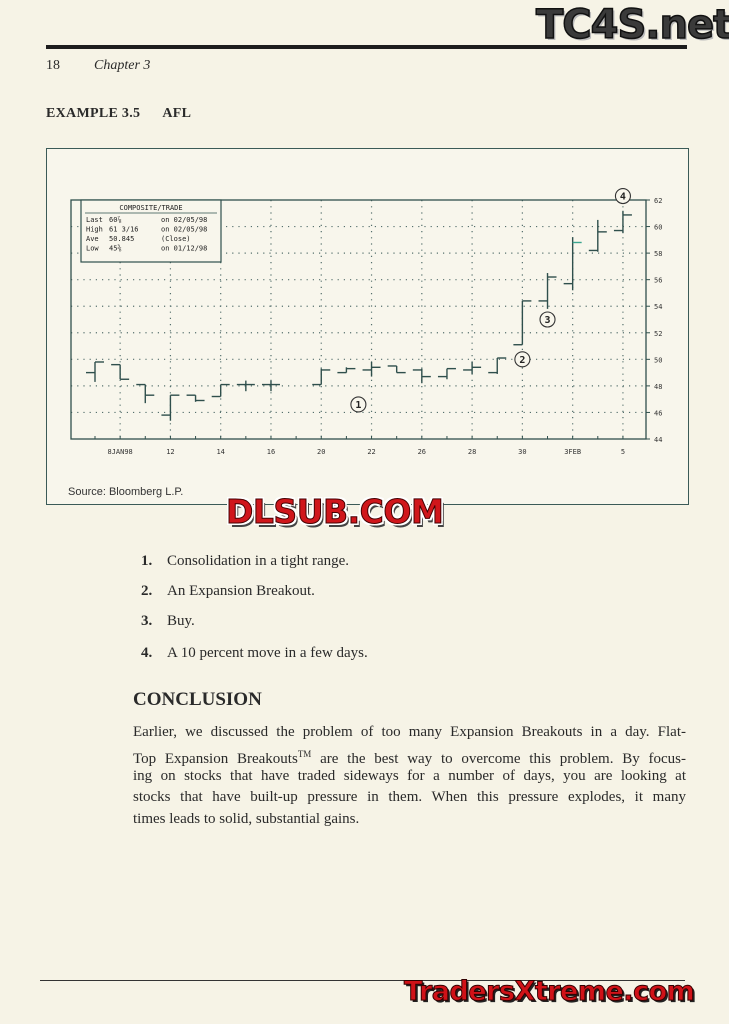  What do you see at coordinates (658, 360) in the screenshot?
I see `y-tick-label: 50` at bounding box center [658, 360].